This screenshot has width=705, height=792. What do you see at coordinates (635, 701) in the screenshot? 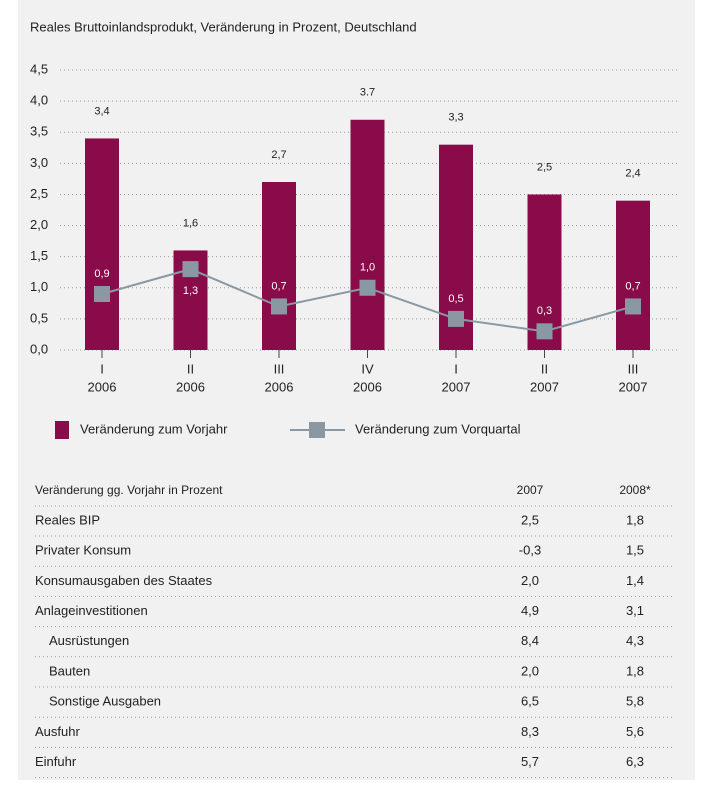
I see `table-cell: 5,8` at bounding box center [635, 701].